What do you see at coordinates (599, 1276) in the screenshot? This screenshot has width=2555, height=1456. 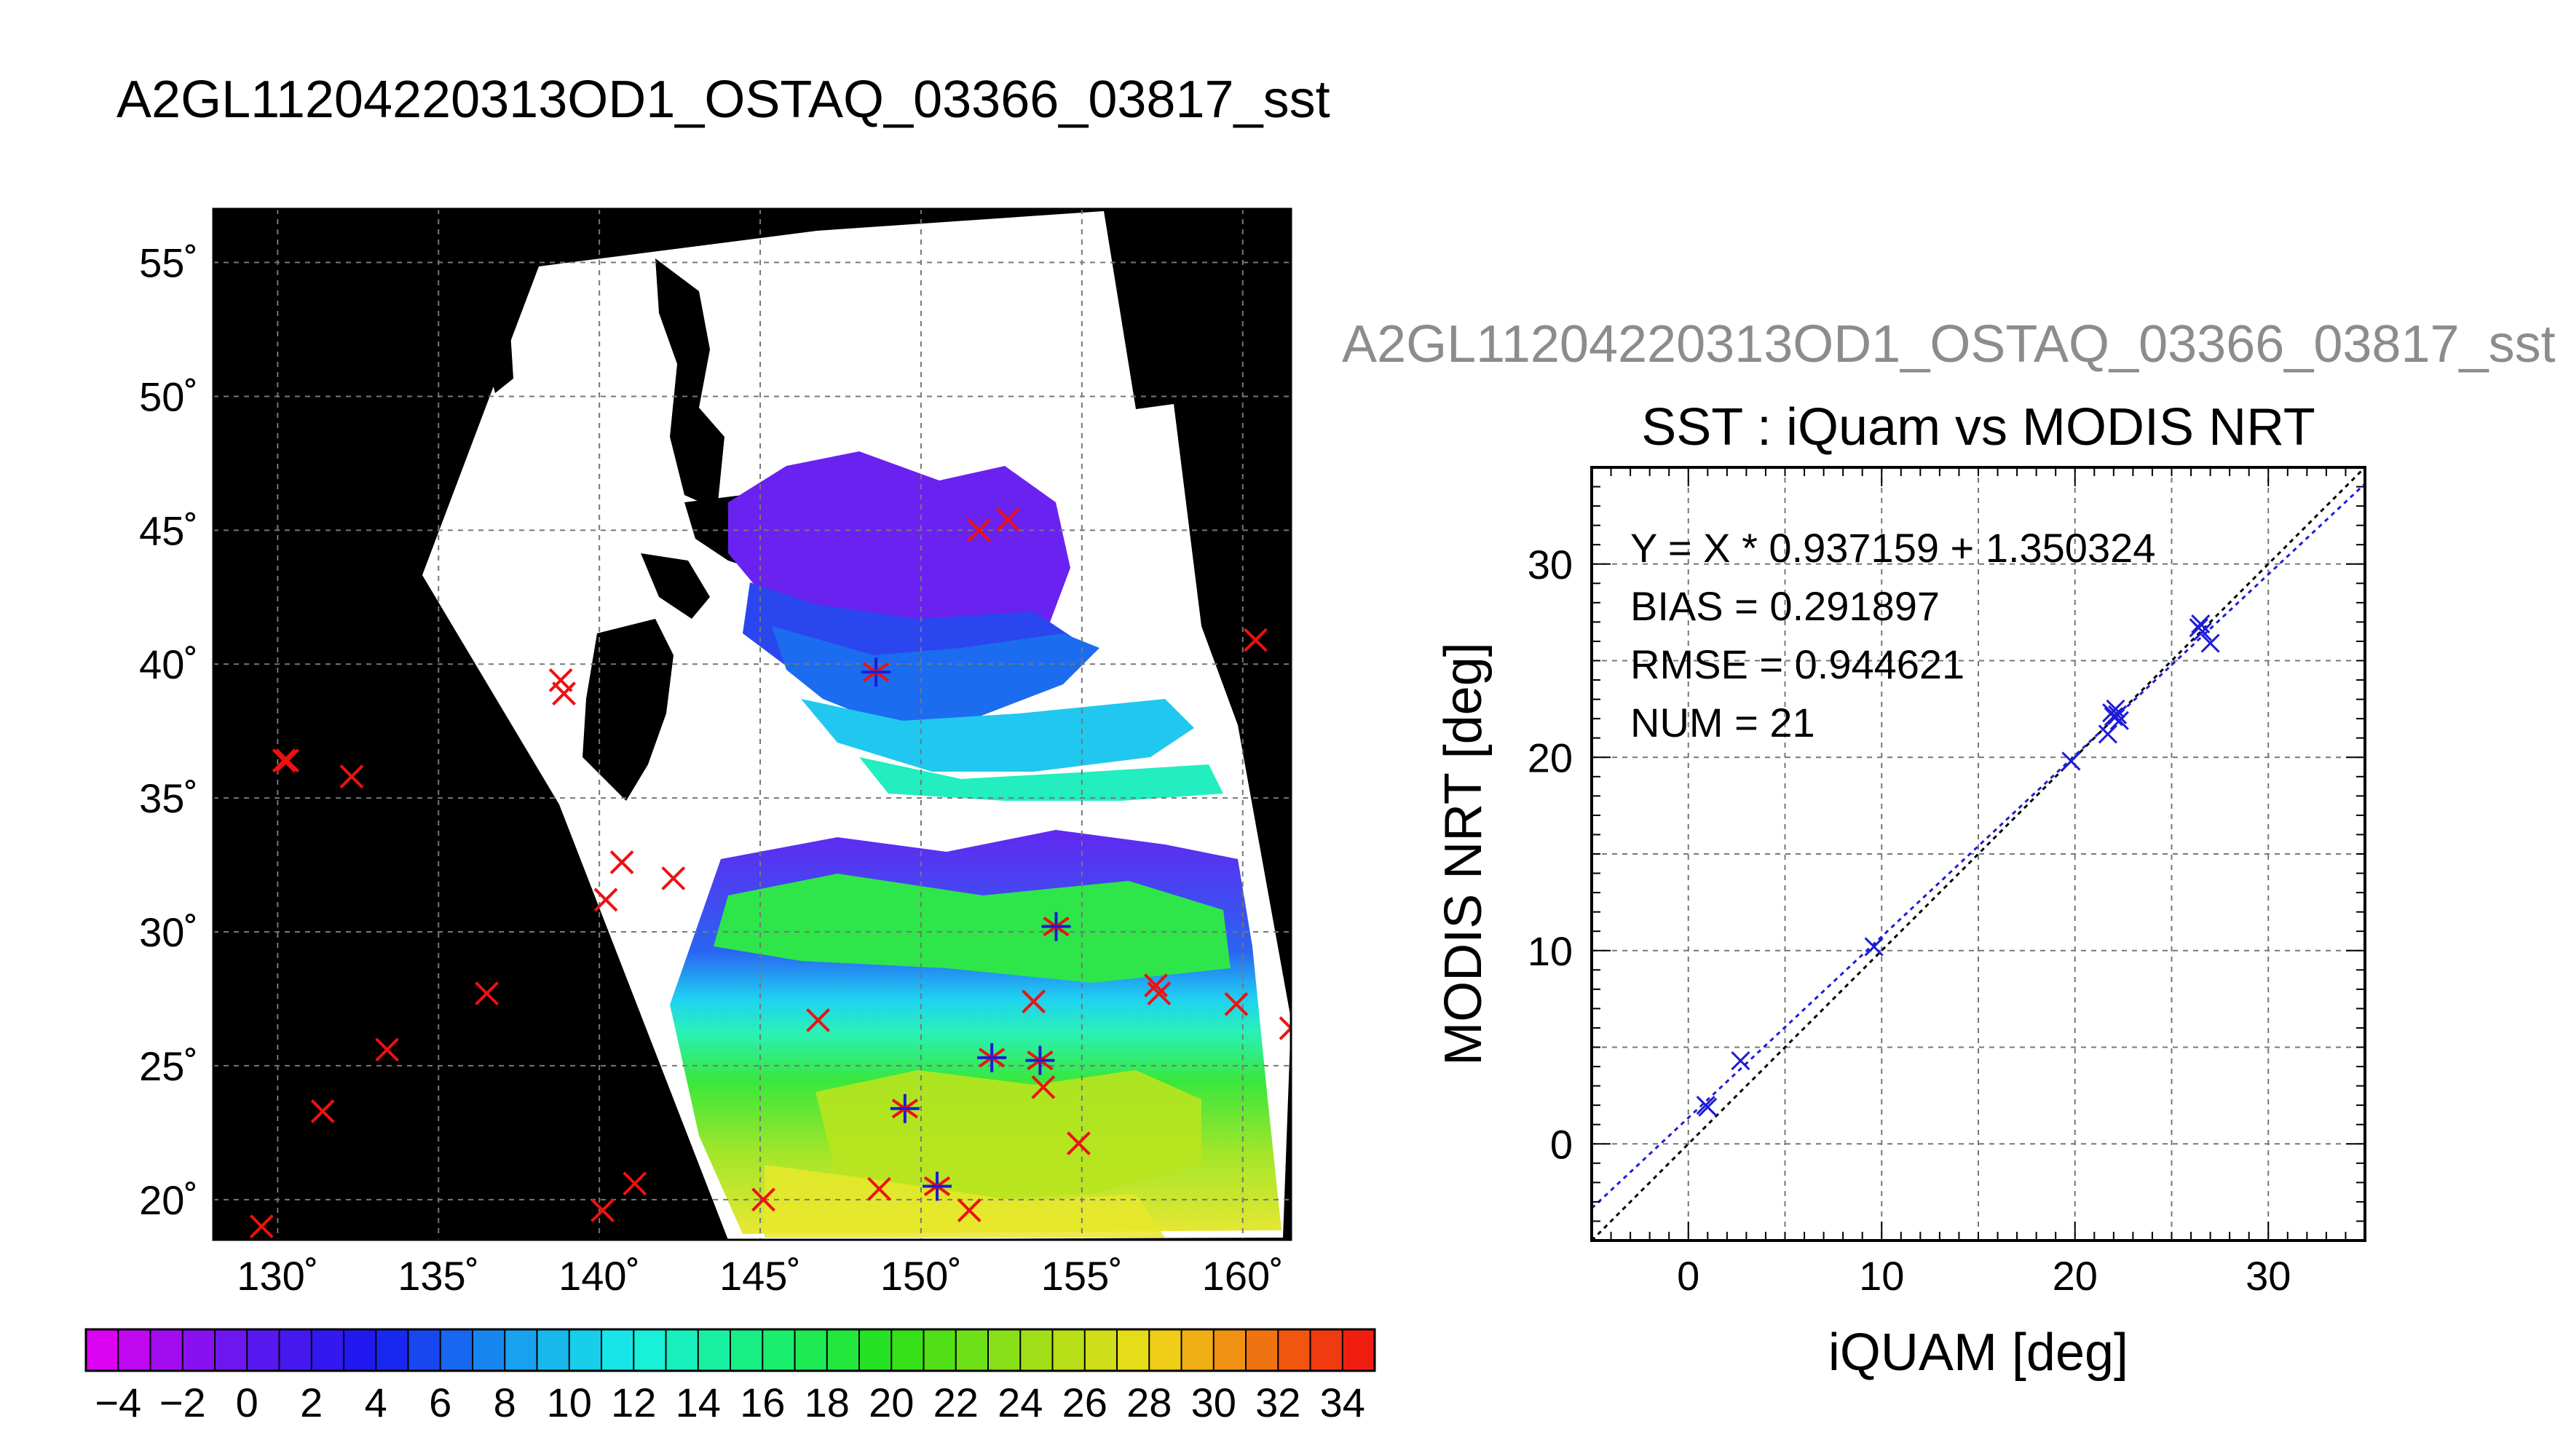 I see `map-lon-tick-label: 140˚` at bounding box center [599, 1276].